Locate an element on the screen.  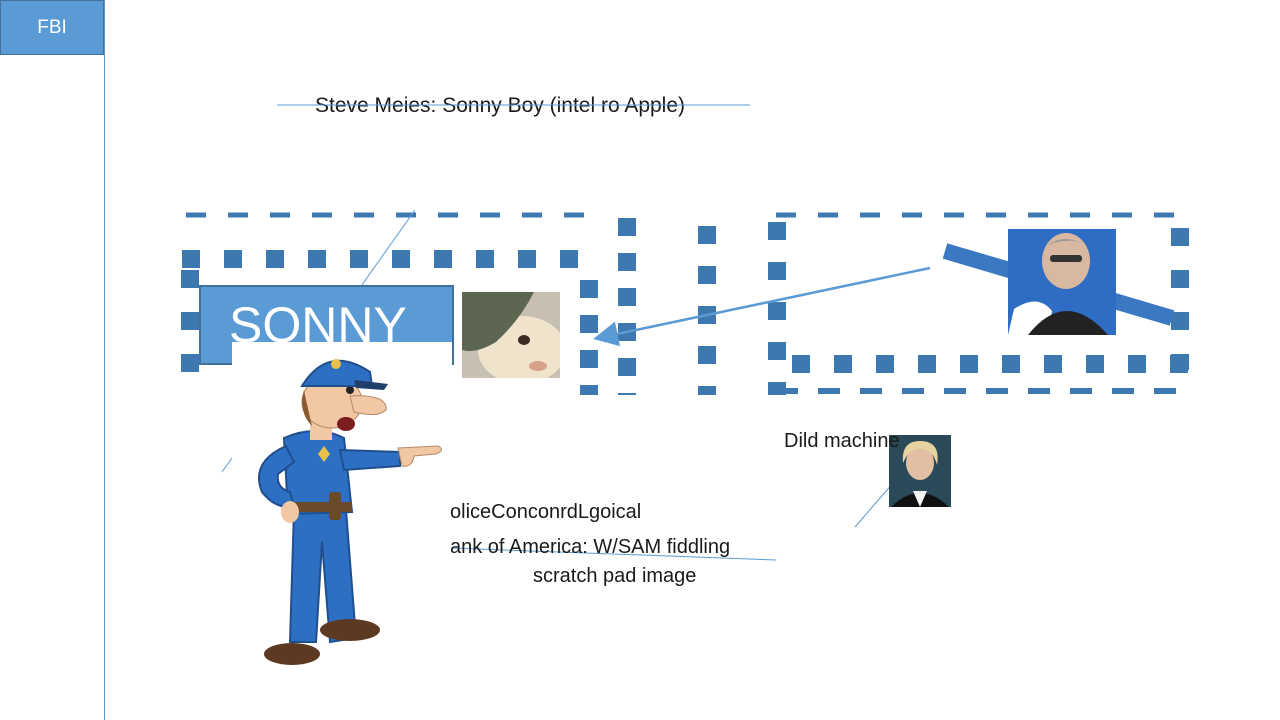
woman-photo is located at coordinates (920, 471).